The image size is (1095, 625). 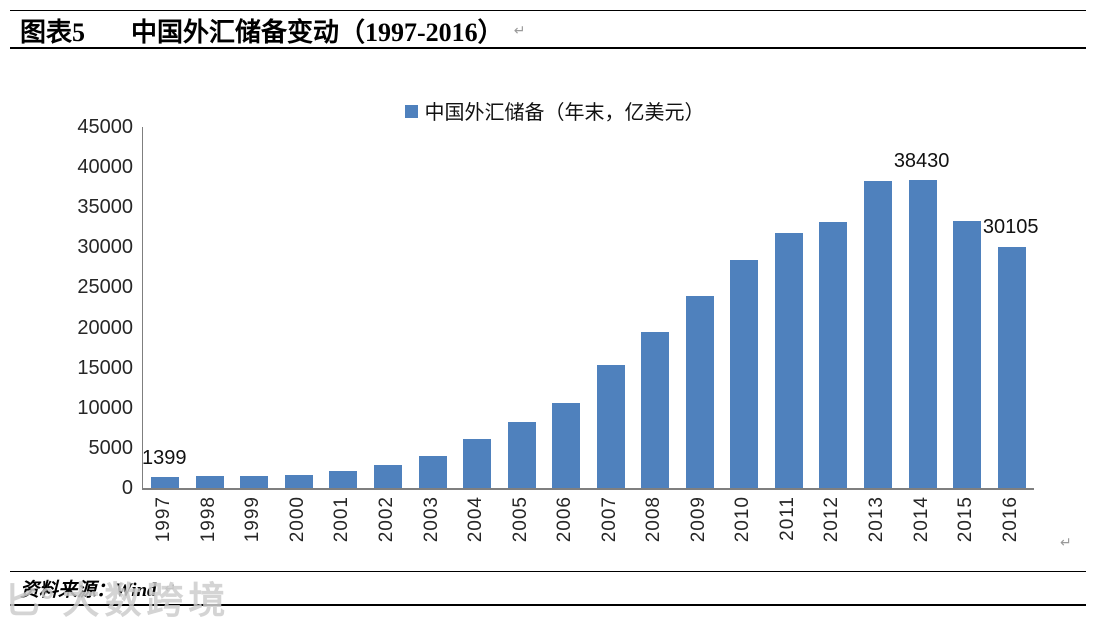 What do you see at coordinates (165, 307) in the screenshot?
I see `bar-slot-1997` at bounding box center [165, 307].